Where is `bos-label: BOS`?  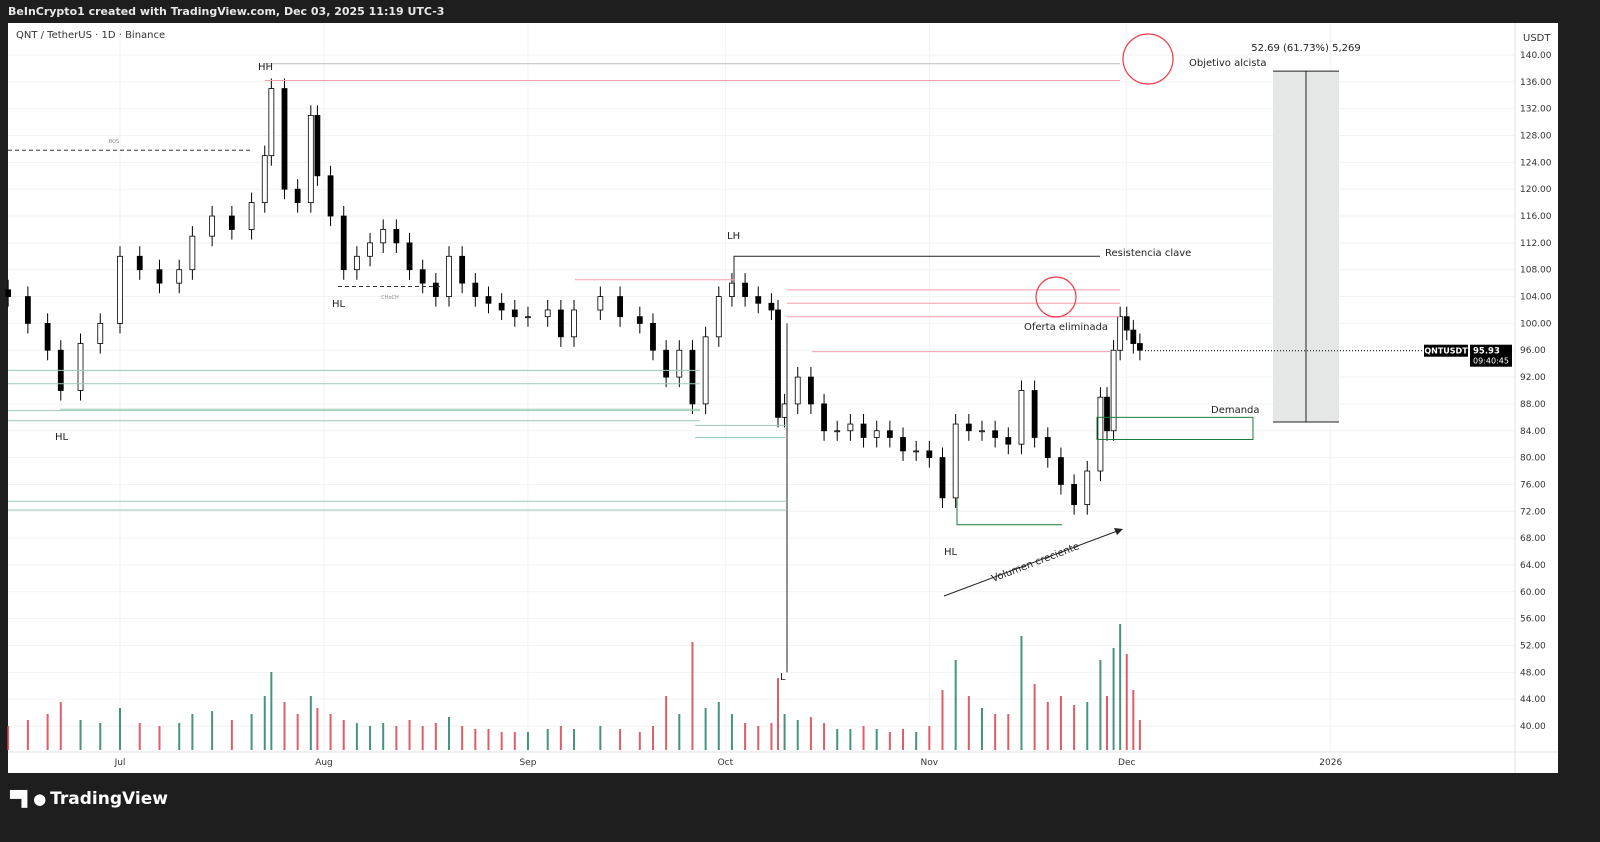 bos-label: BOS is located at coordinates (114, 142).